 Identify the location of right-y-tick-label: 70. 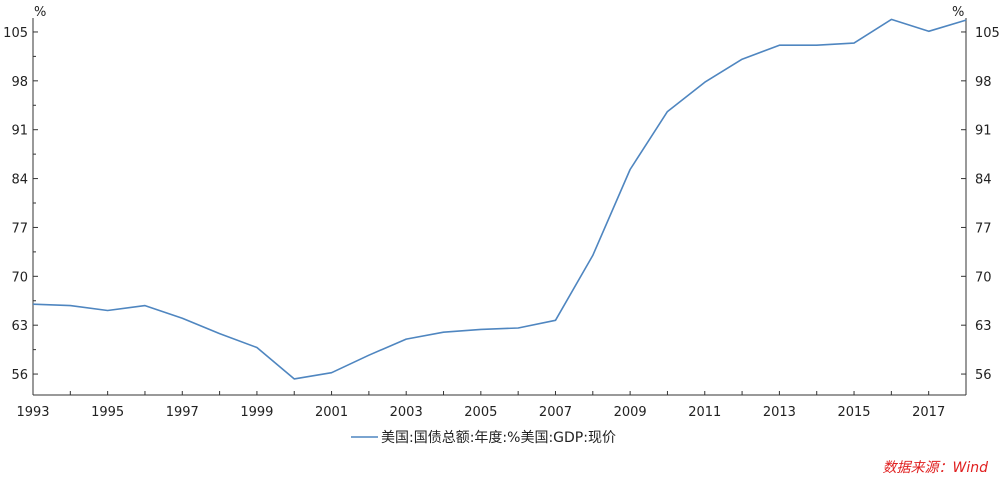
(983, 277).